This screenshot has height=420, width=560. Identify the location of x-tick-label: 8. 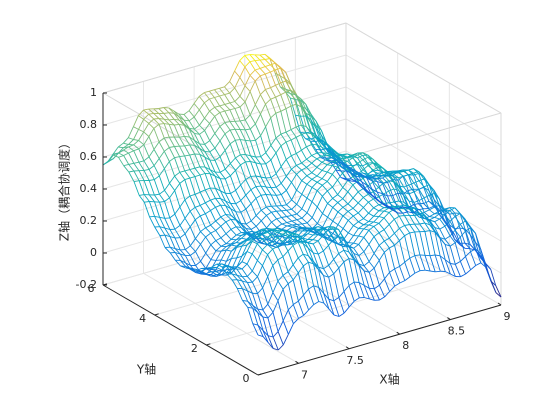
(405, 345).